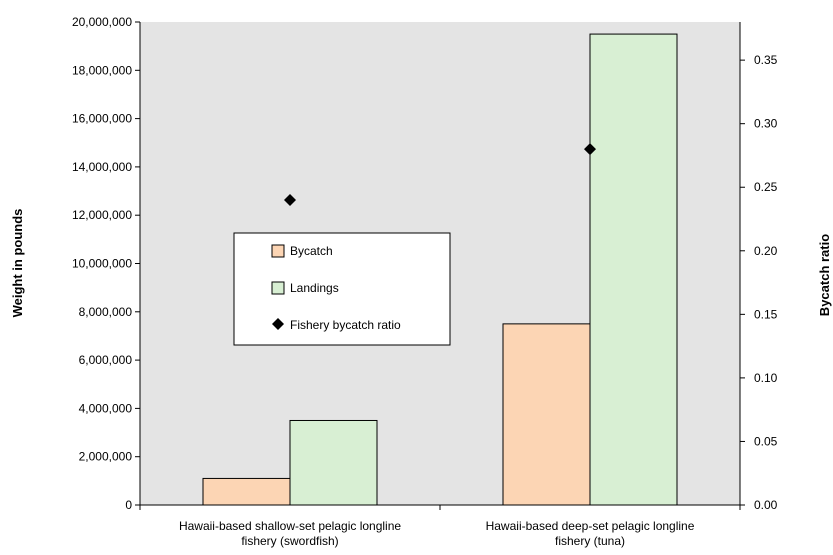 The width and height of the screenshot is (833, 555). Describe the element at coordinates (766, 251) in the screenshot. I see `y2-tick-label: 0.20` at that location.